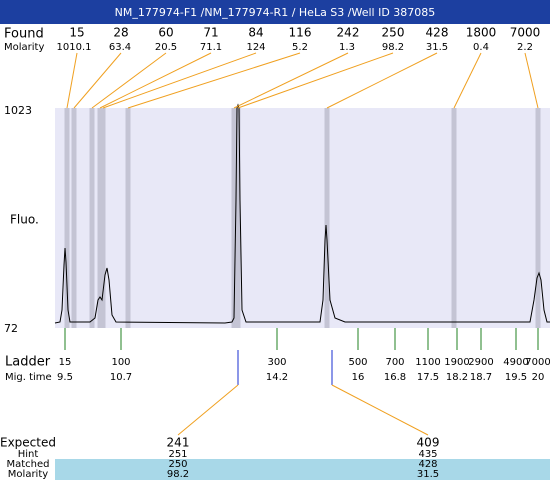 Image resolution: width=550 pixels, height=480 pixels. I want to click on y-top-label: 1023, so click(18, 110).